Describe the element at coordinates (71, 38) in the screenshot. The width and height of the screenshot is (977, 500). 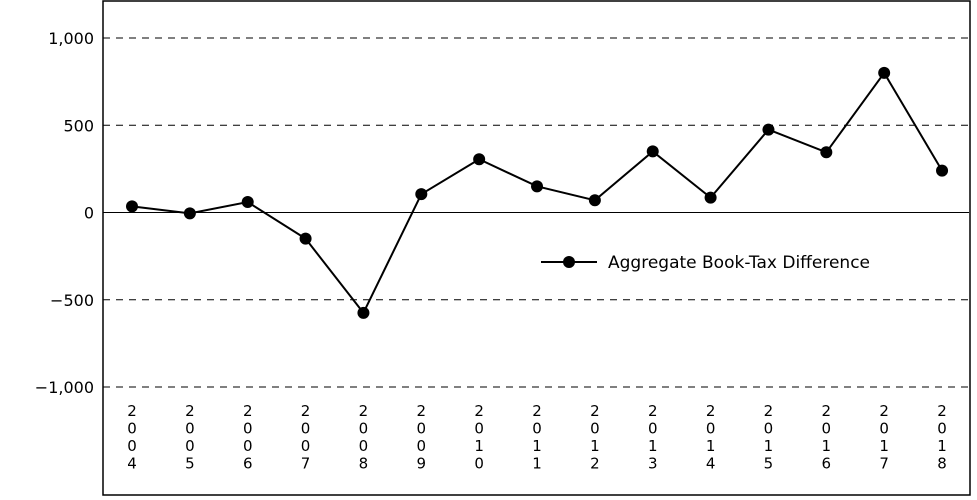
I see `y-tick-label: 1,000` at that location.